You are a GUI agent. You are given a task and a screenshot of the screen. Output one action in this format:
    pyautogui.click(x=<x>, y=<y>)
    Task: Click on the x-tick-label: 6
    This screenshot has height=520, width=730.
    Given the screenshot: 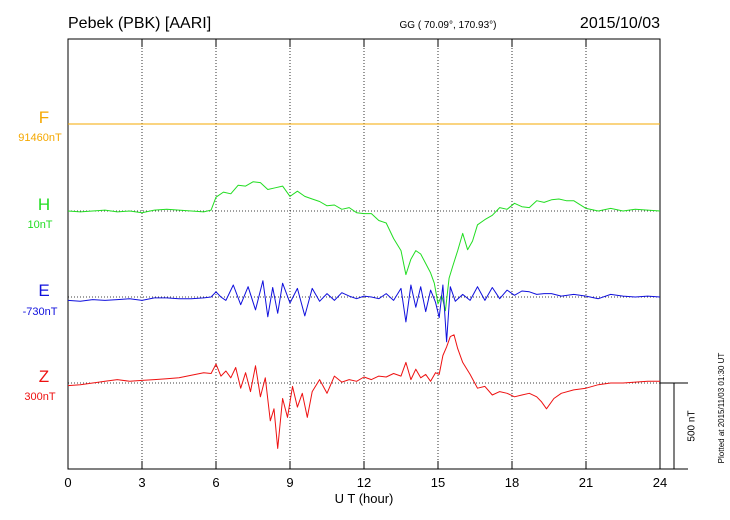 What is the action you would take?
    pyautogui.click(x=215, y=482)
    